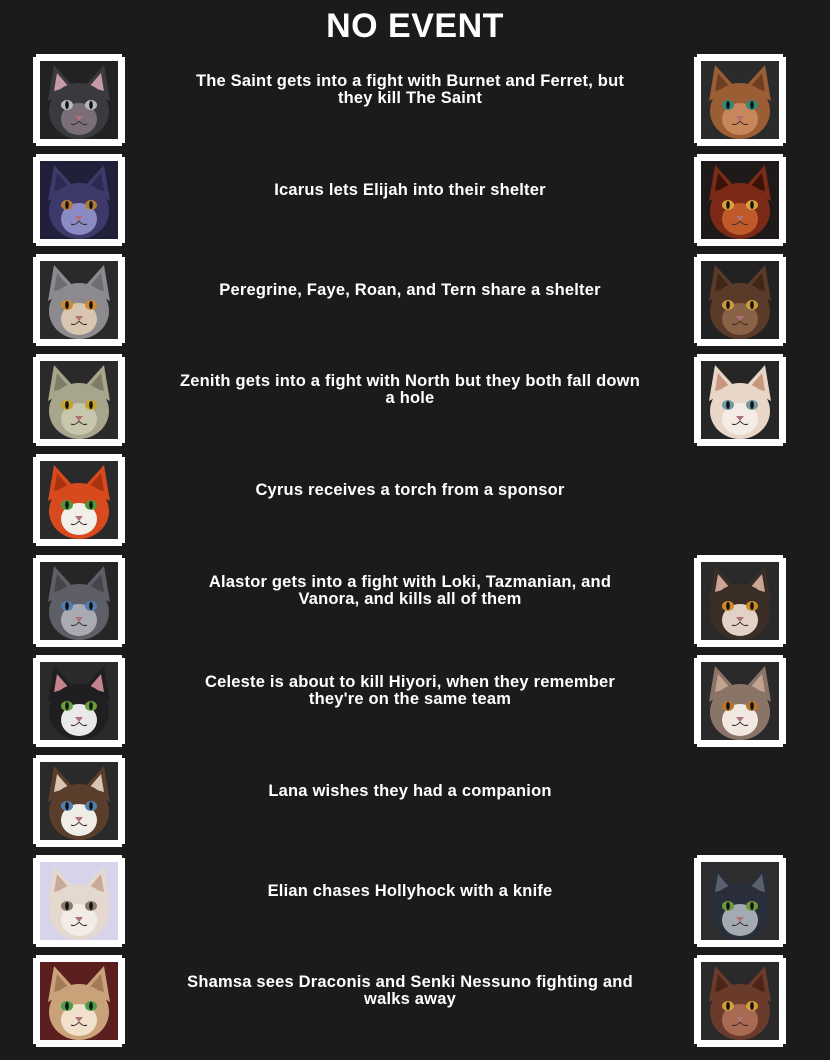  I want to click on north-portrait, so click(740, 400).